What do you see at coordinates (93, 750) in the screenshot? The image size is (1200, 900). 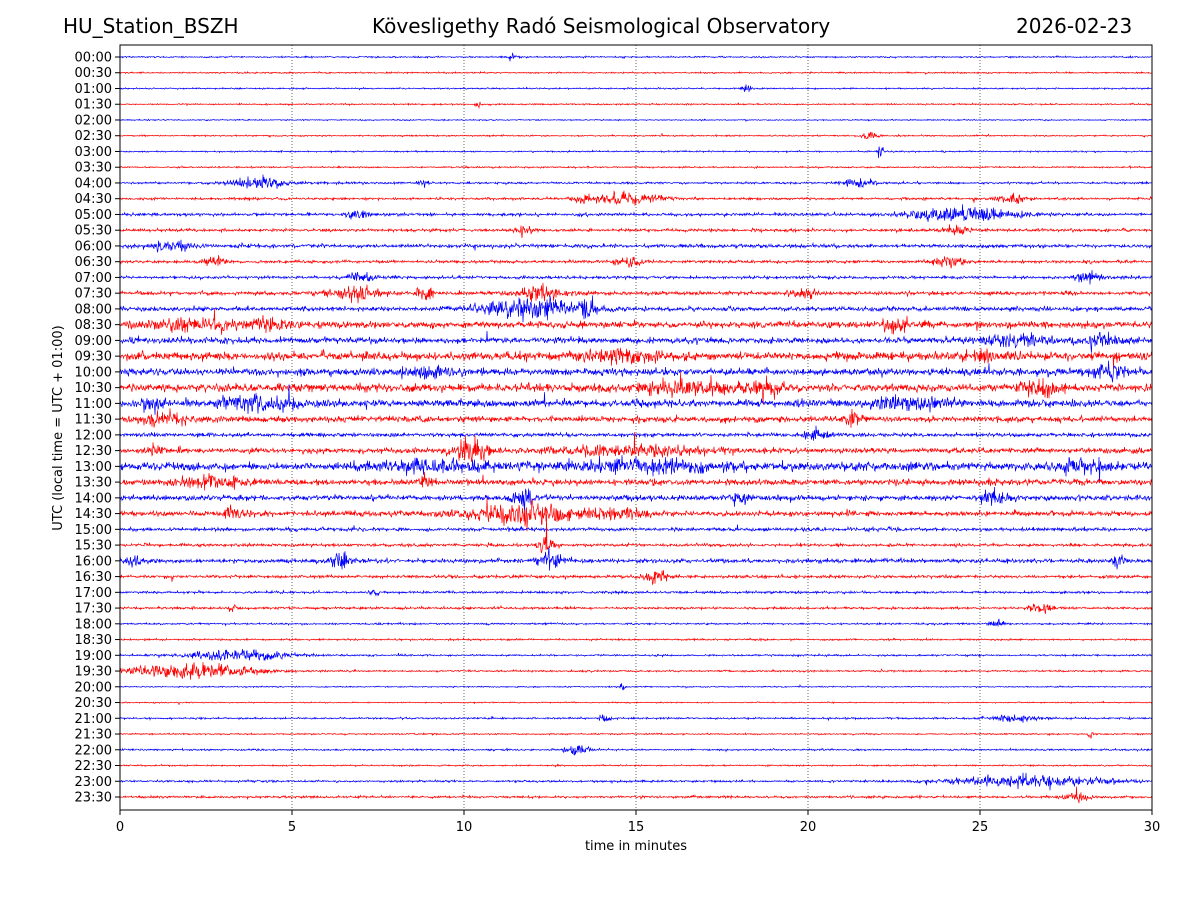 I see `y-tick-label: 22:00` at bounding box center [93, 750].